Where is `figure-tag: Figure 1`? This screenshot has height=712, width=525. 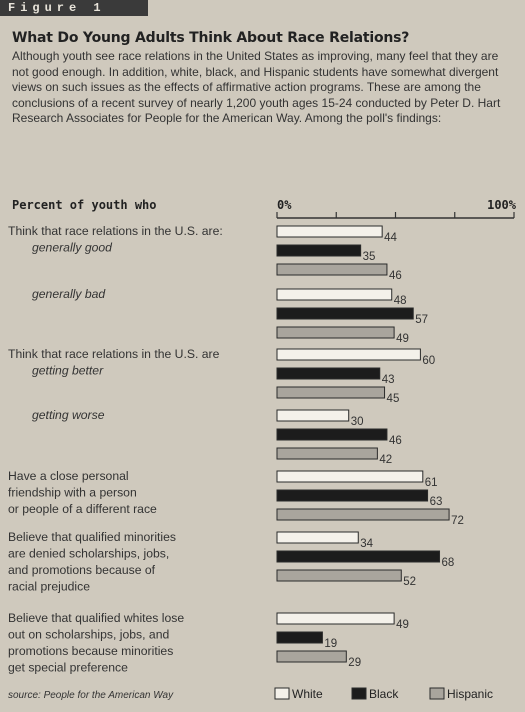
figure-tag: Figure 1 is located at coordinates (74, 8).